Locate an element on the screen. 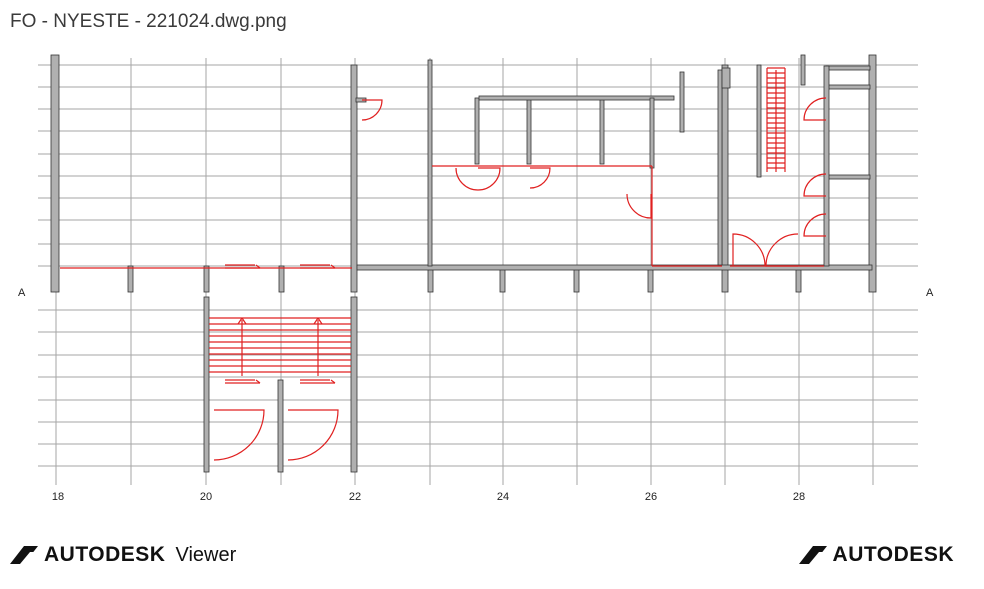 The width and height of the screenshot is (984, 589). grid-row-label-left: A is located at coordinates (22, 293).